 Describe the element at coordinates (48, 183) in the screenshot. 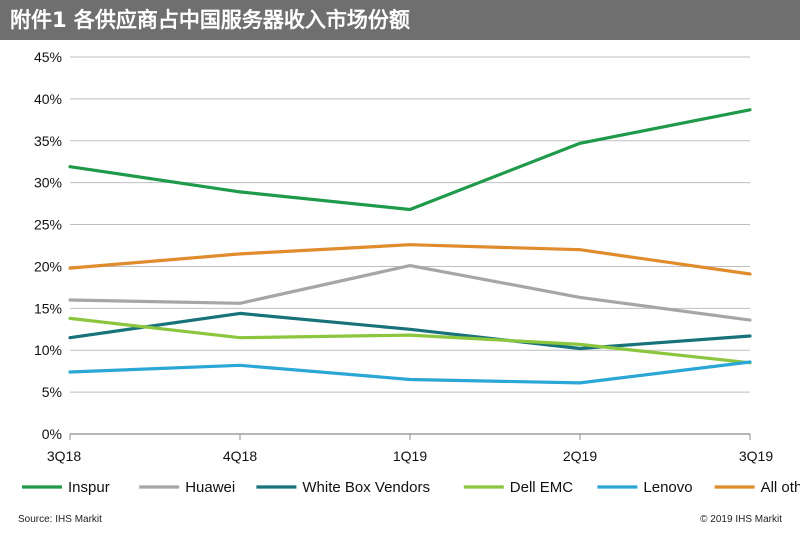

I see `y-tick-label: 30%` at that location.